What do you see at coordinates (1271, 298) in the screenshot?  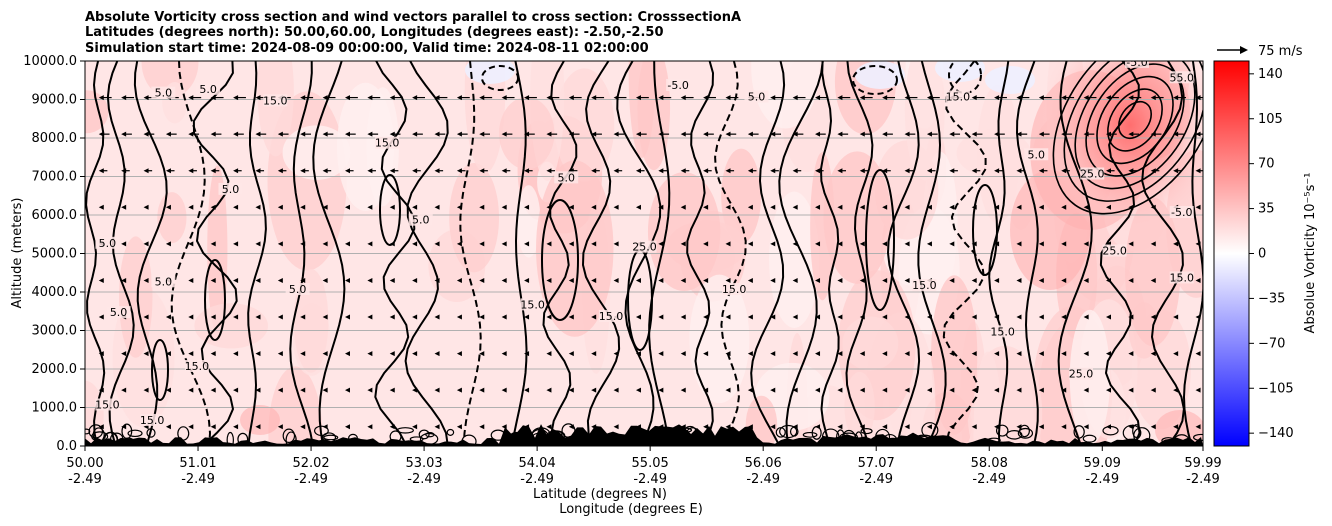 I see `colorbar-tick-label: −35` at bounding box center [1271, 298].